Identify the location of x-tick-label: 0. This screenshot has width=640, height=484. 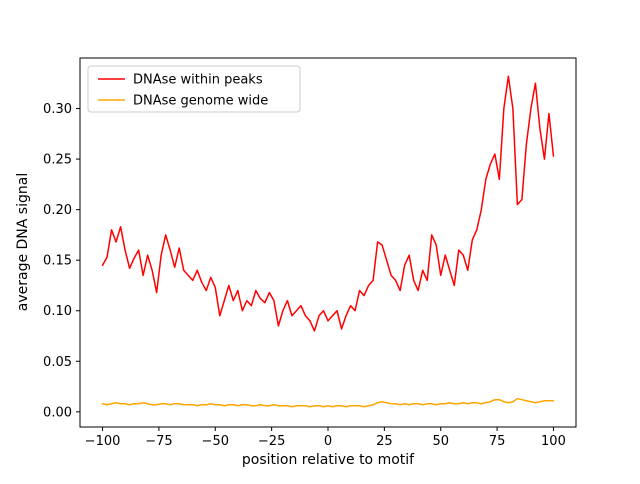
(328, 441).